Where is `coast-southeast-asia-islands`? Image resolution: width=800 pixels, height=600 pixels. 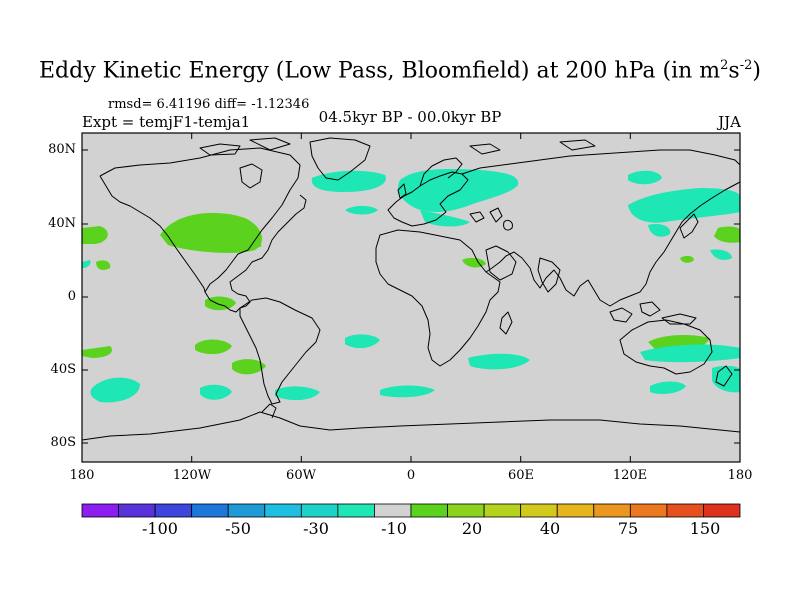
coast-southeast-asia-islands is located at coordinates (653, 313).